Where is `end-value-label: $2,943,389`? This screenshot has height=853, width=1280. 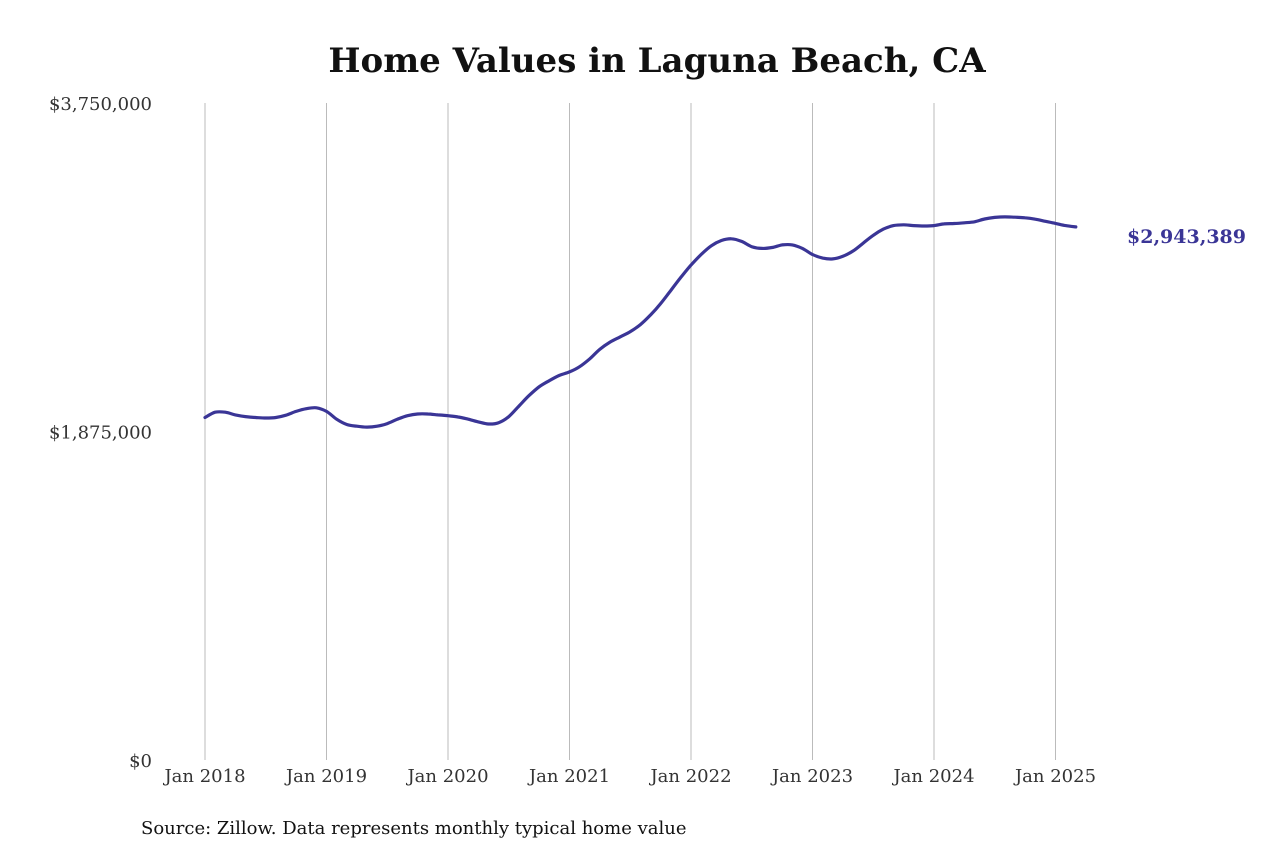
end-value-label: $2,943,389 is located at coordinates (1186, 237).